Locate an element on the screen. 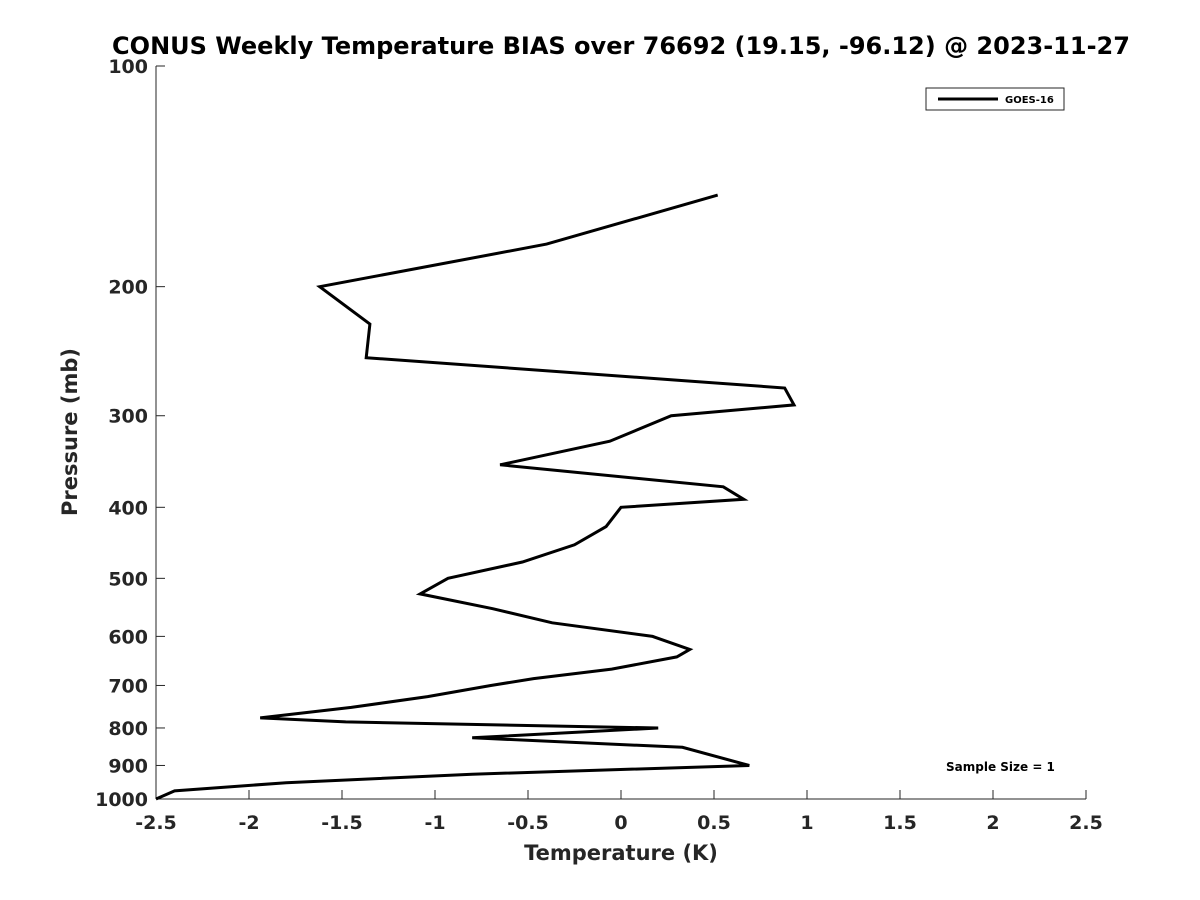 Image resolution: width=1200 pixels, height=900 pixels. y-axis-label: Pressure (mb) is located at coordinates (70, 432).